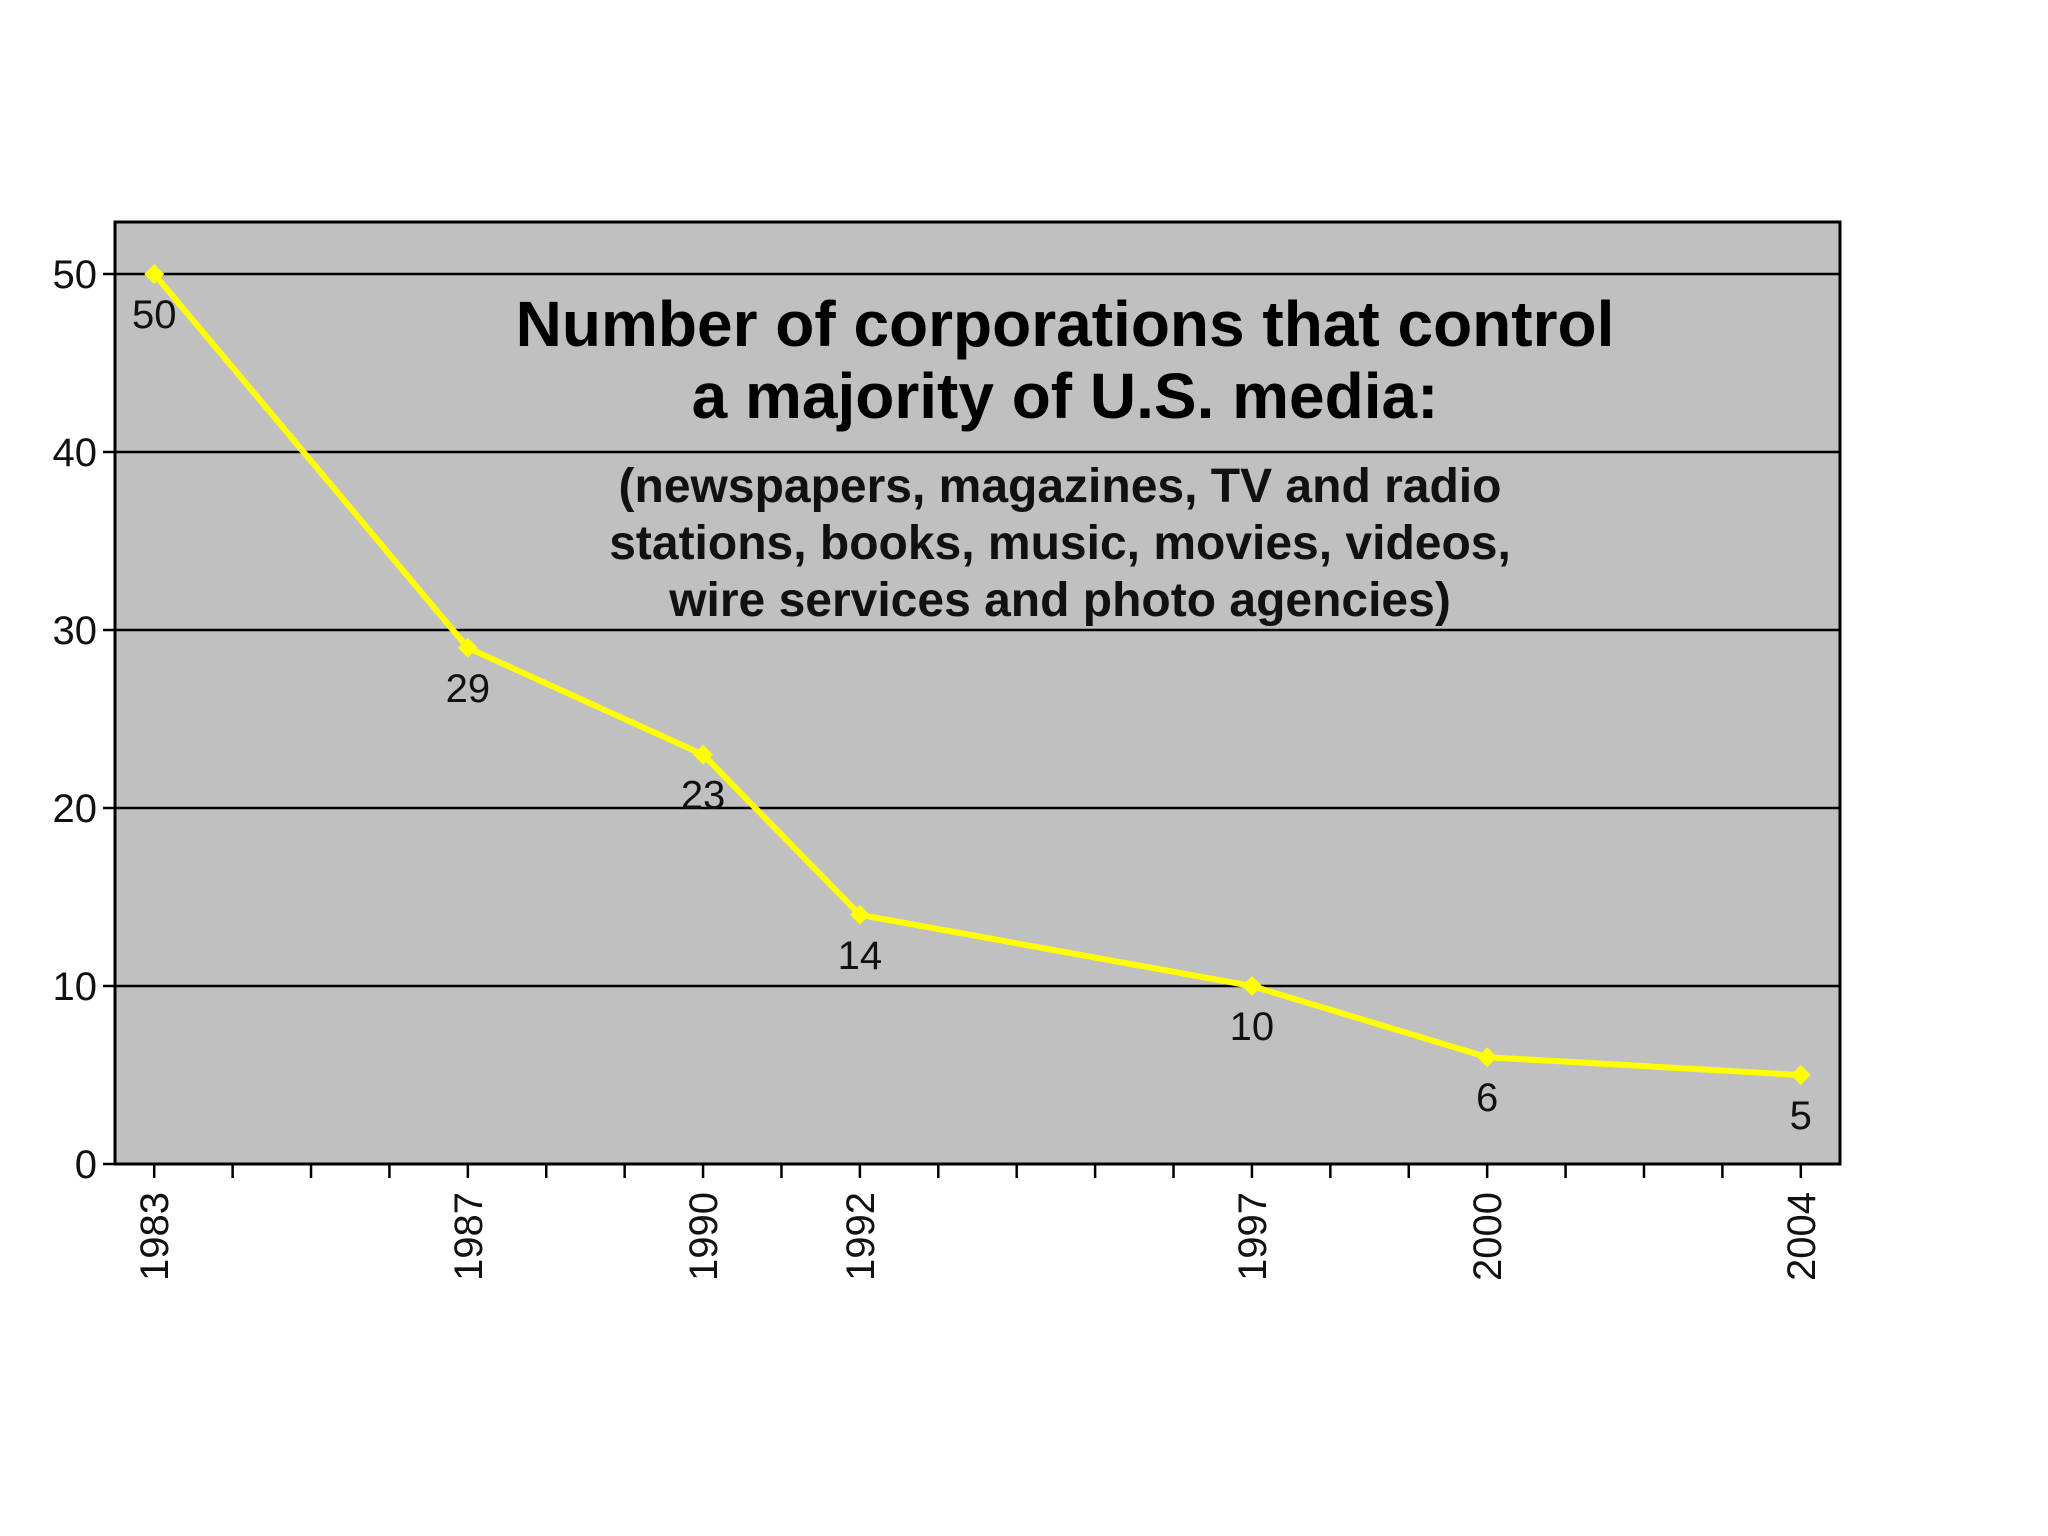 The height and width of the screenshot is (1536, 2048). Describe the element at coordinates (75, 631) in the screenshot. I see `y-tick-label: 30` at that location.